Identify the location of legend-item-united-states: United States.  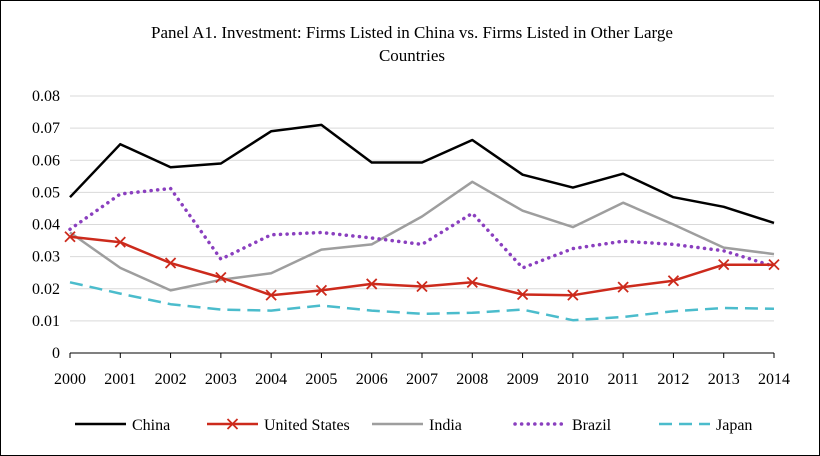
(278, 425).